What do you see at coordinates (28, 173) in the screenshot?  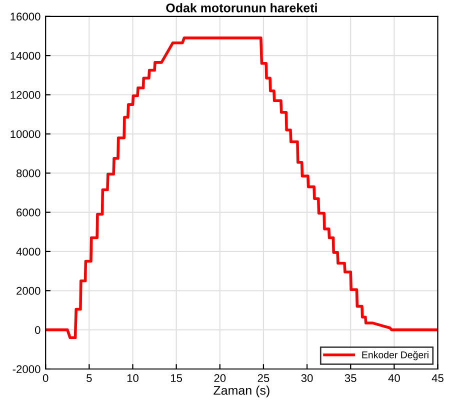 I see `y-tick-label: 8000` at bounding box center [28, 173].